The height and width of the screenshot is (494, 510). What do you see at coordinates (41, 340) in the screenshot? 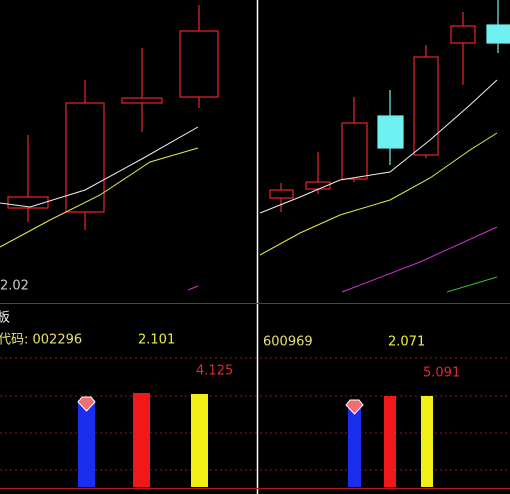
I see `code-label: 代码: 002296` at bounding box center [41, 340].